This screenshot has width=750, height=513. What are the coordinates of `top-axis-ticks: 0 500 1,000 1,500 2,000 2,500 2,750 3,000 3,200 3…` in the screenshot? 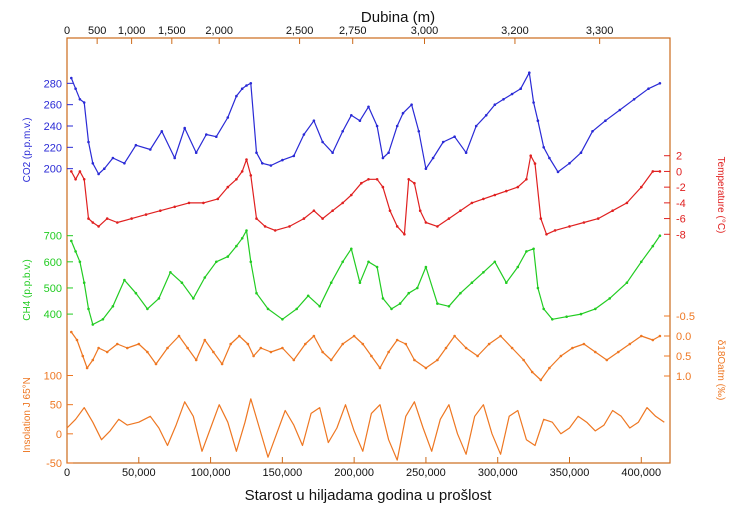 It's located at (338, 34).